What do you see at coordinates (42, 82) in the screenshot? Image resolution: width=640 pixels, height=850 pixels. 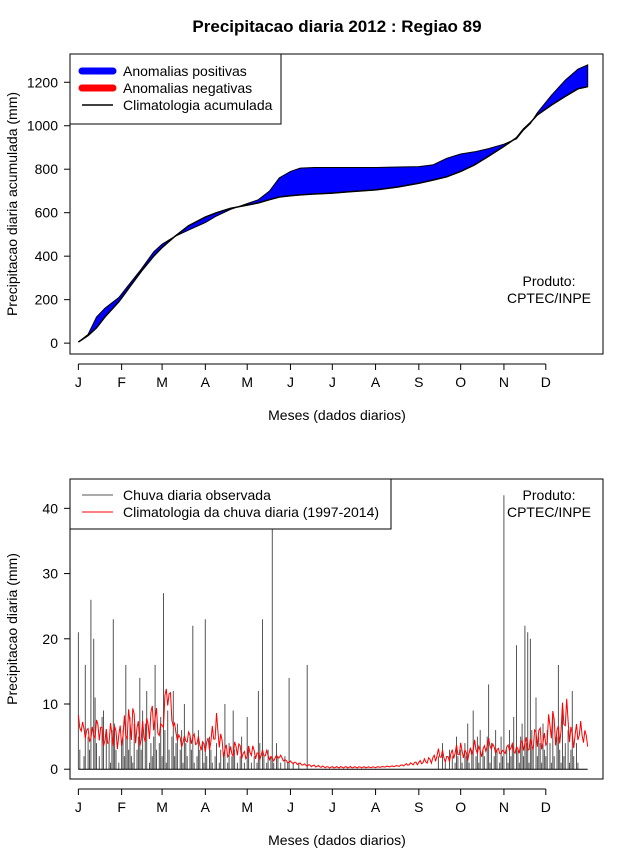 I see `y-tick-label: 1200` at bounding box center [42, 82].